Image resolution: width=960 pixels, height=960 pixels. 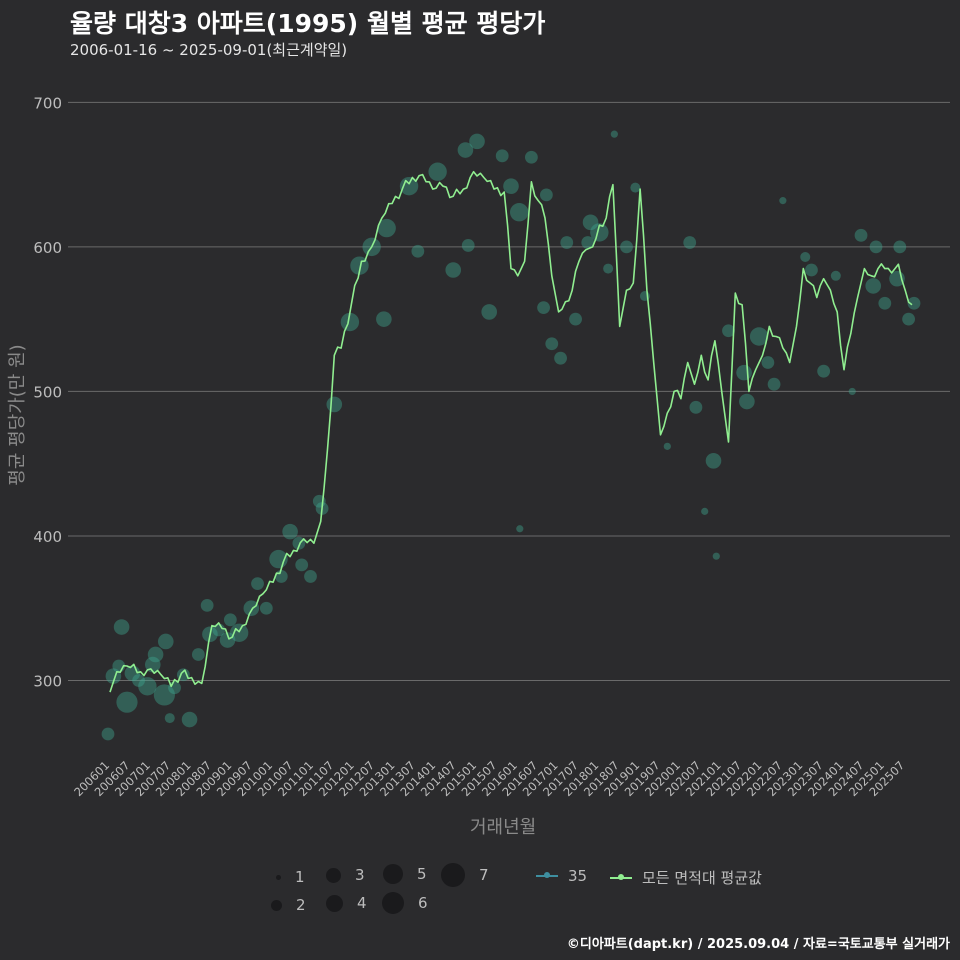 What do you see at coordinates (308, 23) in the screenshot?
I see `chart-title: 율량 대창3 아파트(1995) 월별 평균 평당가` at bounding box center [308, 23].